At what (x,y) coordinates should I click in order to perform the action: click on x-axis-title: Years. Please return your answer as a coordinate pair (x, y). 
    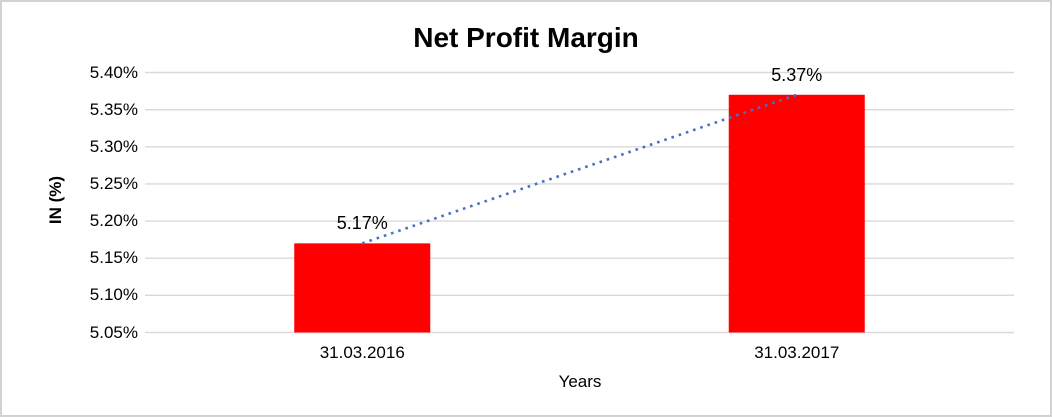
    Looking at the image, I should click on (580, 381).